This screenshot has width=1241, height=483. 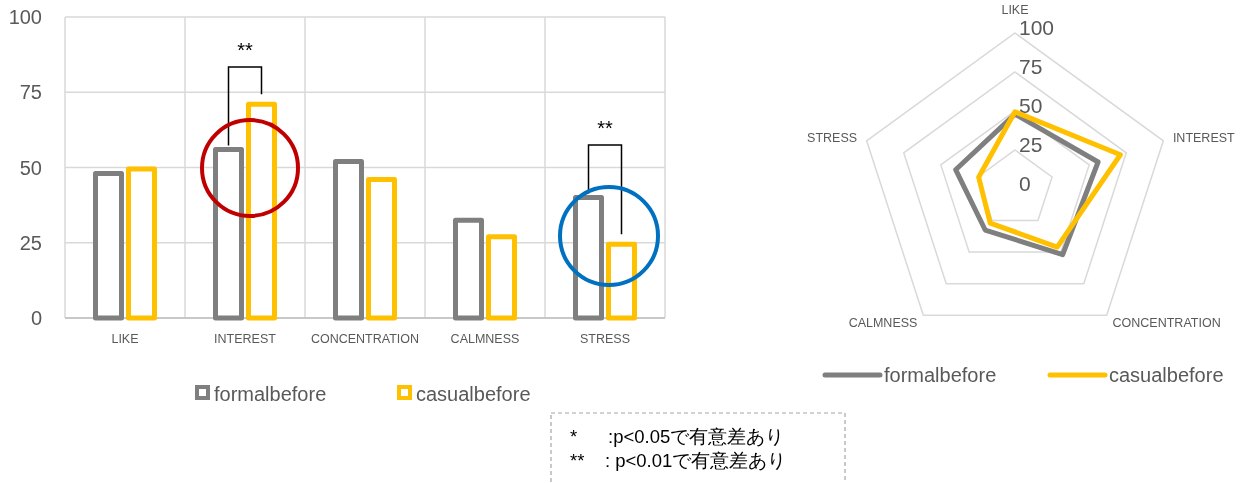 What do you see at coordinates (1204, 138) in the screenshot?
I see `spoke-label: INTEREST` at bounding box center [1204, 138].